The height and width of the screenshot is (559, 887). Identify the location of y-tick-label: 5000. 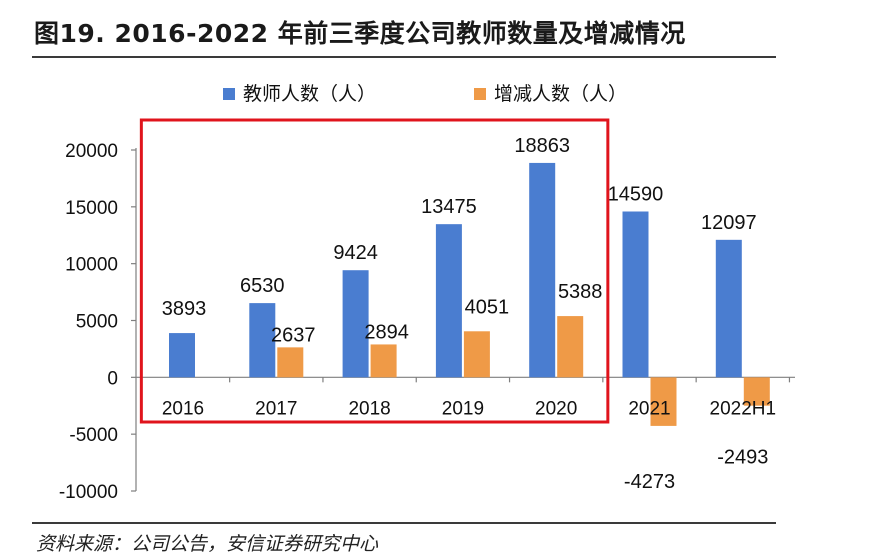
(97, 322).